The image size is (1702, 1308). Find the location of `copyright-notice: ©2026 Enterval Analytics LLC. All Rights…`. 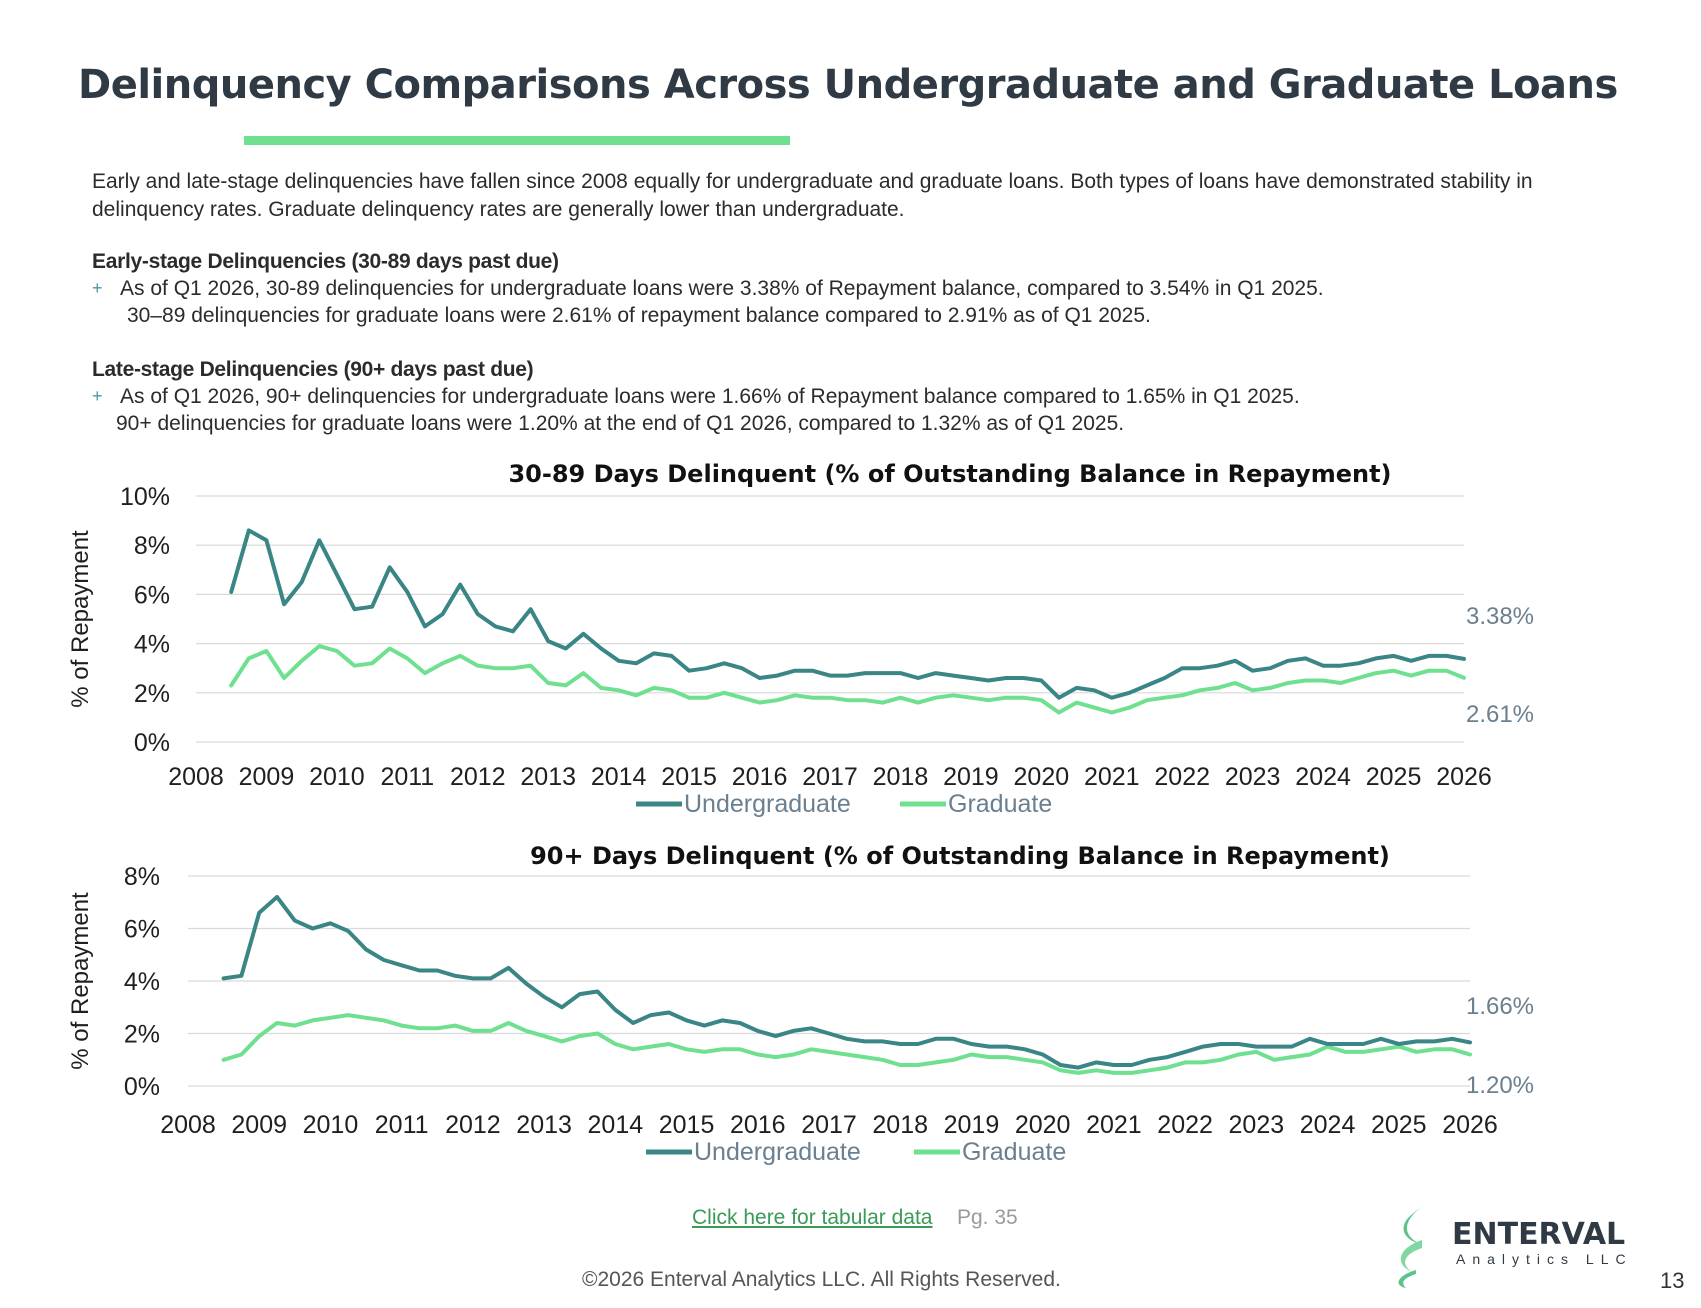

copyright-notice: ©2026 Enterval Analytics LLC. All Rights… is located at coordinates (821, 1279).